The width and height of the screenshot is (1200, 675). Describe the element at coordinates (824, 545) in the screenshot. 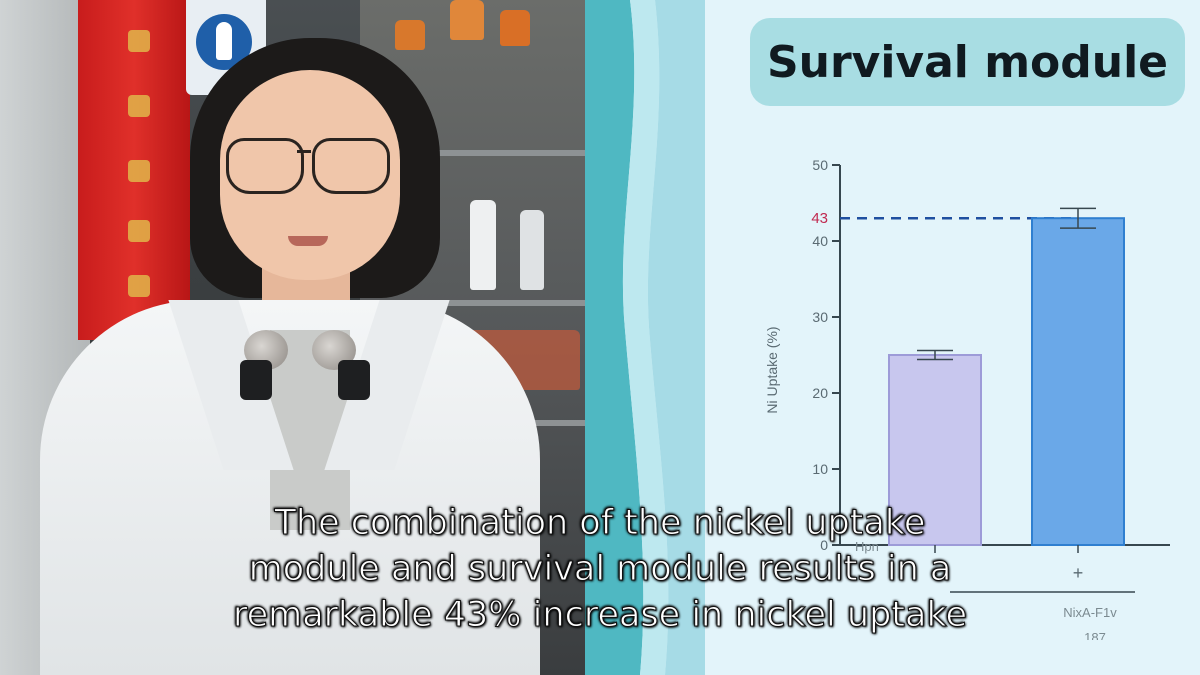

I see `y-tick-label: 0` at that location.